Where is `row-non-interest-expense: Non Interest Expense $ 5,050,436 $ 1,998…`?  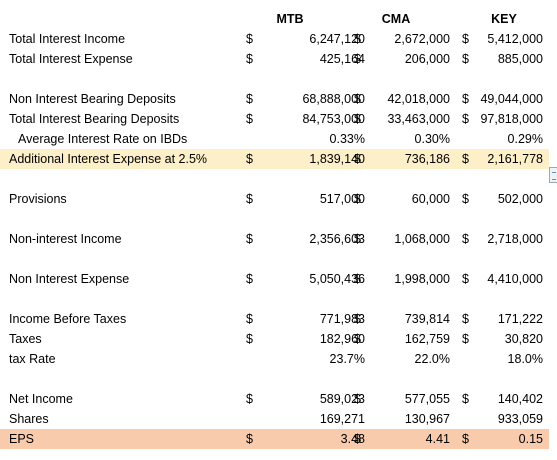 row-non-interest-expense: Non Interest Expense $ 5,050,436 $ 1,998… is located at coordinates (274, 279).